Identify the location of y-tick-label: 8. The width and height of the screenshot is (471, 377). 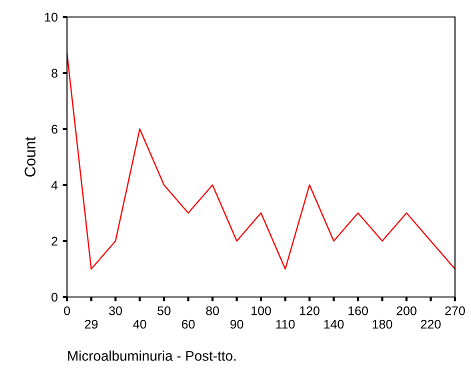
(55, 73).